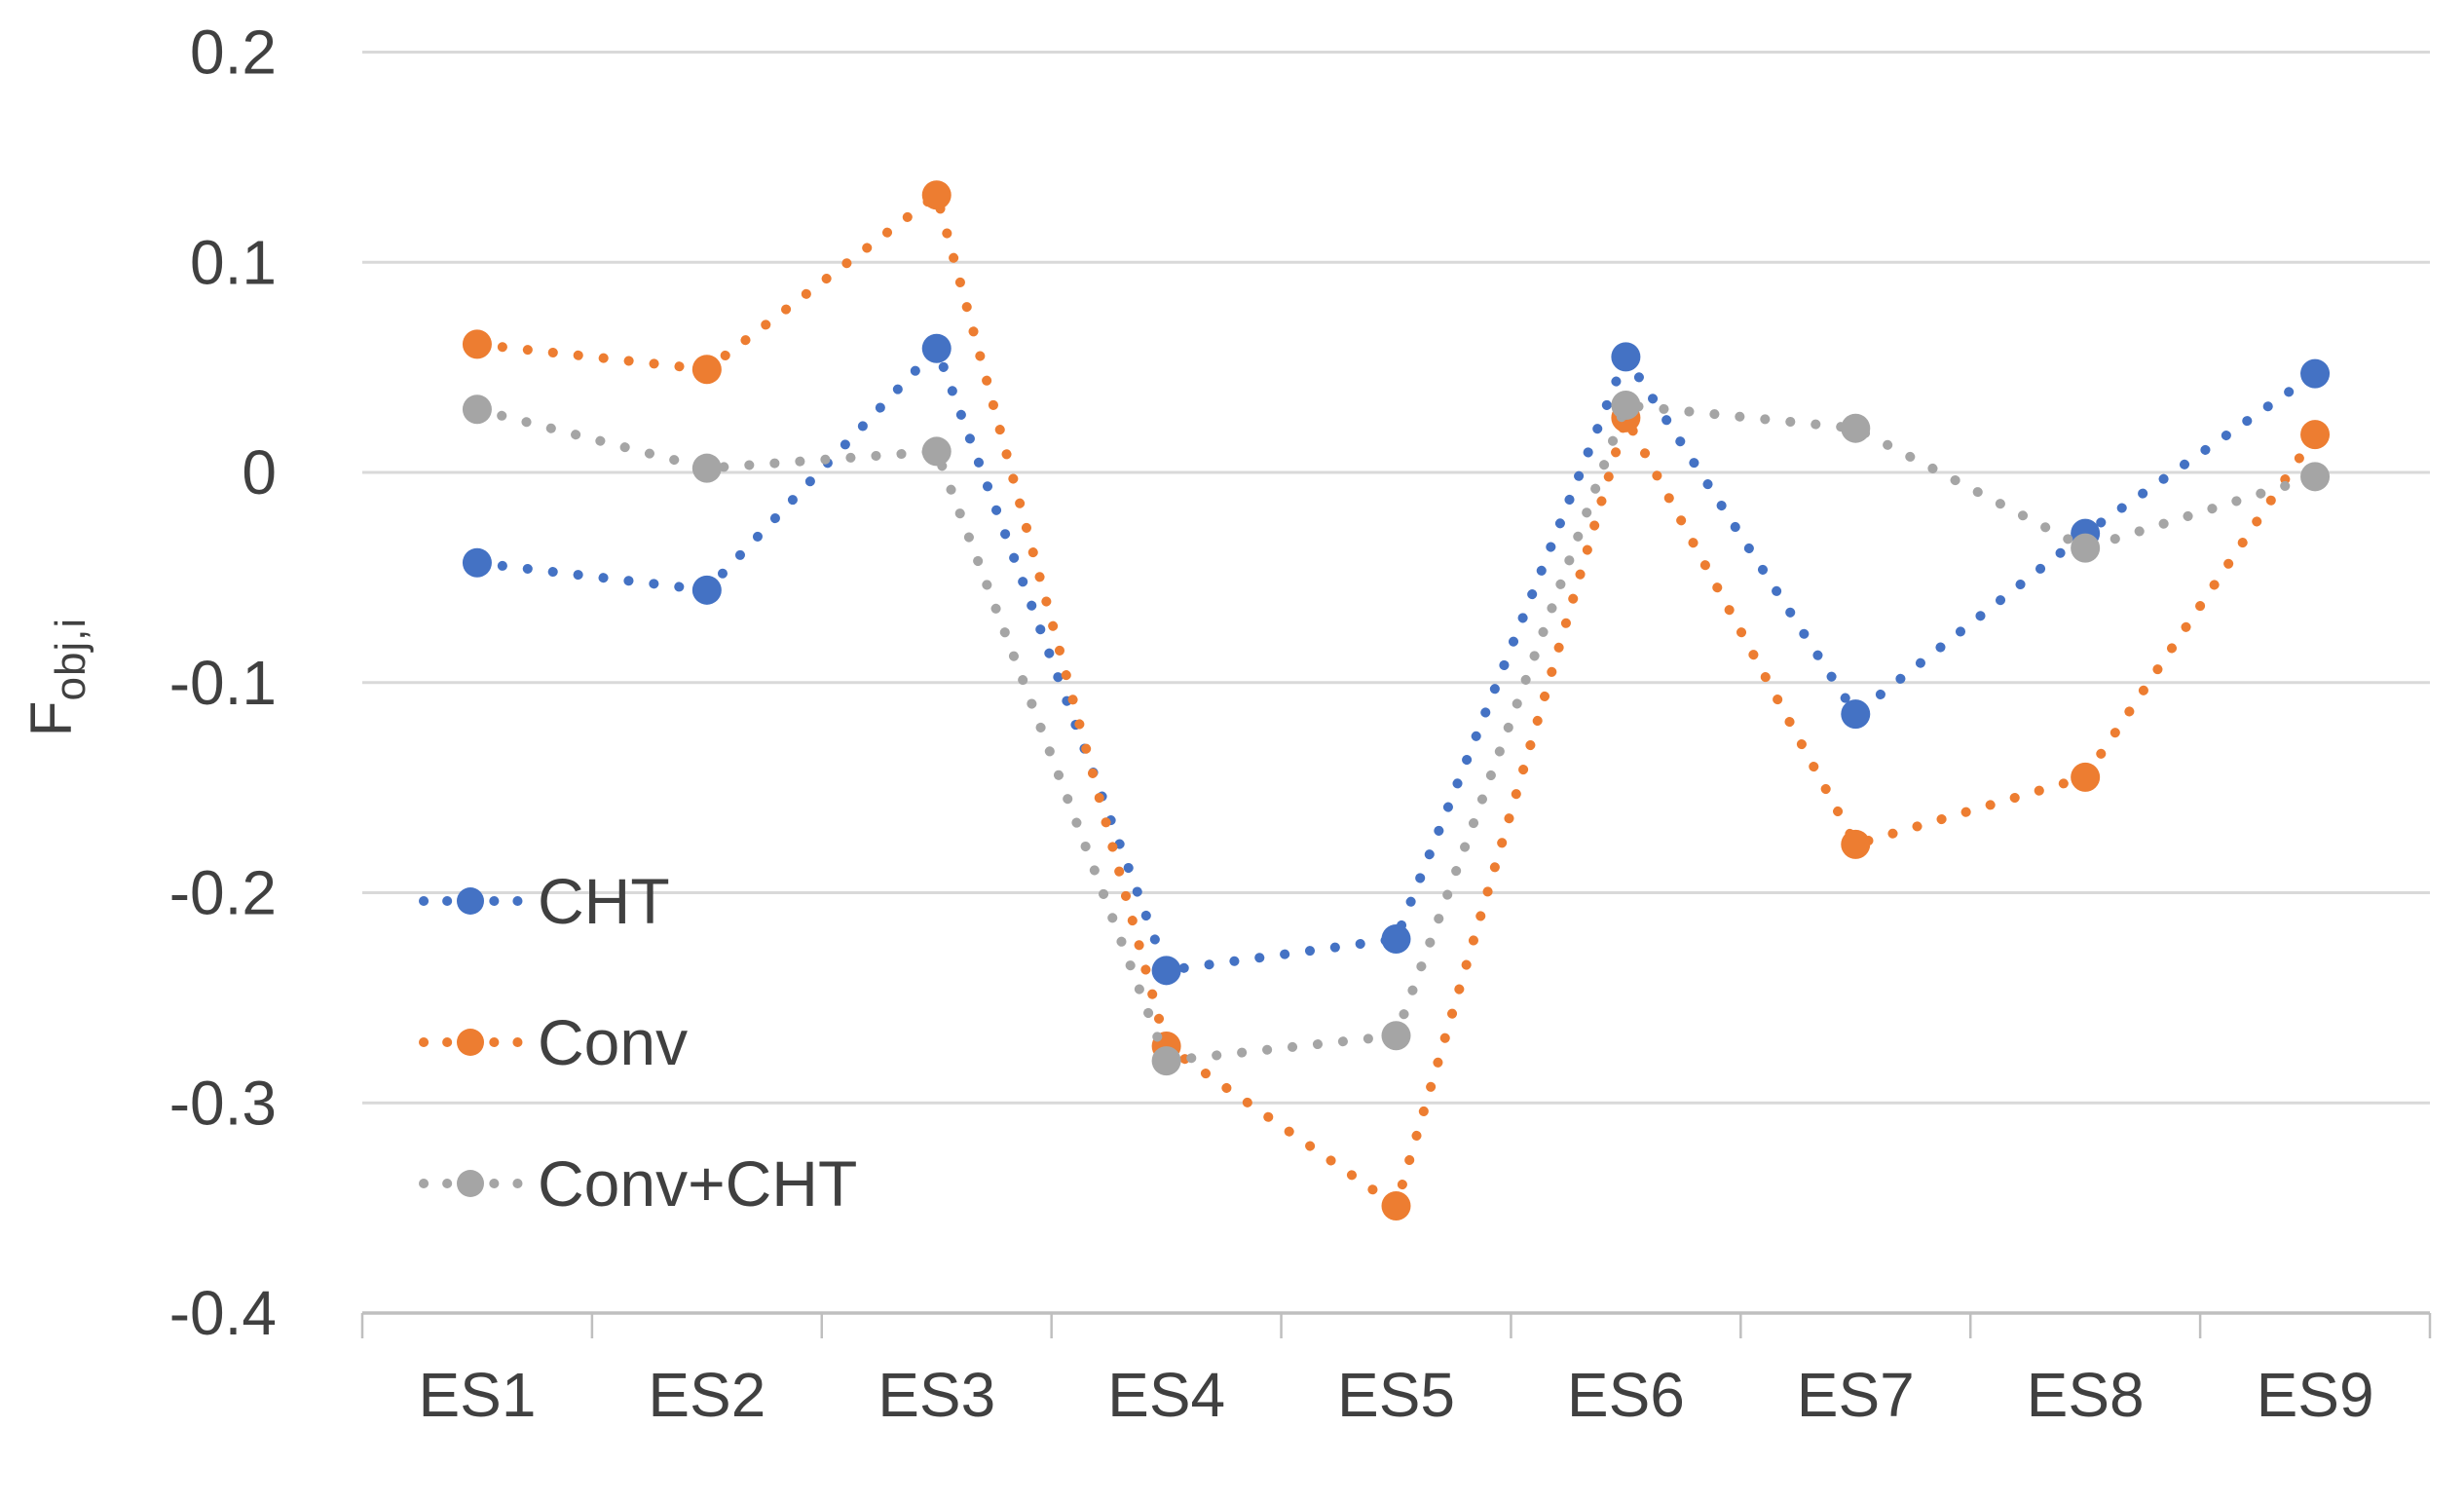 The height and width of the screenshot is (1502, 2464). What do you see at coordinates (1396, 1205) in the screenshot?
I see `marker-conv-es5` at bounding box center [1396, 1205].